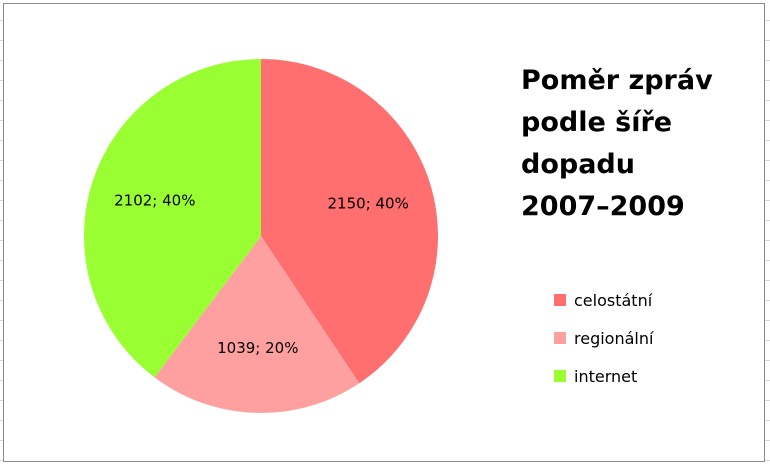 Image resolution: width=770 pixels, height=466 pixels. I want to click on chart-legend: celostátní regionální internet, so click(654, 338).